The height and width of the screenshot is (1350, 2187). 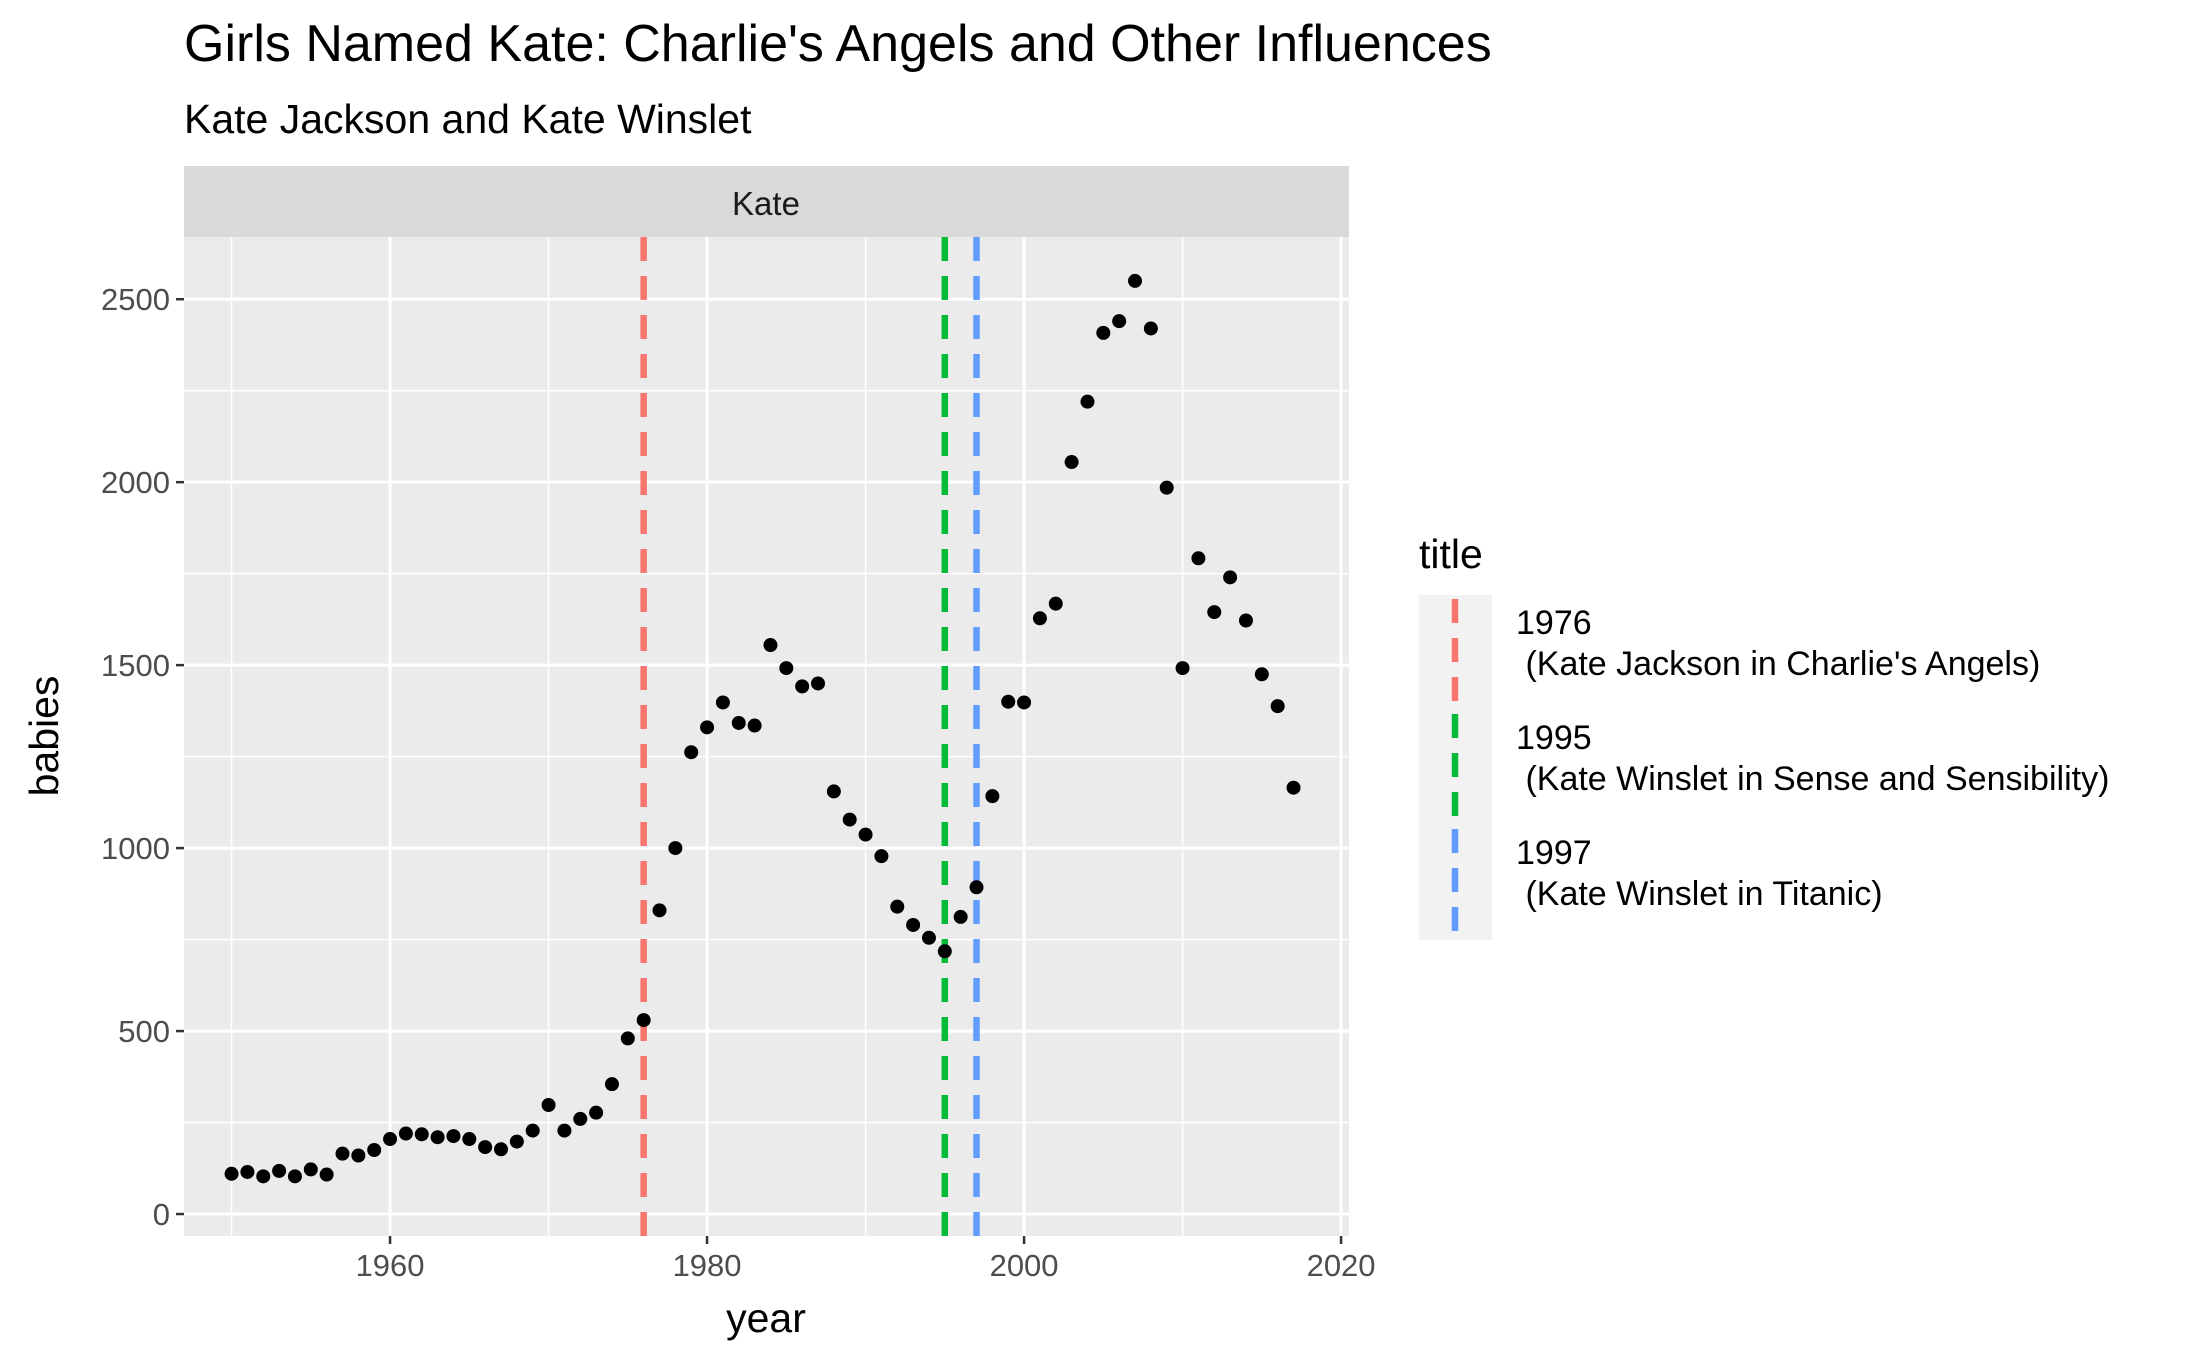 I want to click on legend-label-year: 1976, so click(x=1554, y=623).